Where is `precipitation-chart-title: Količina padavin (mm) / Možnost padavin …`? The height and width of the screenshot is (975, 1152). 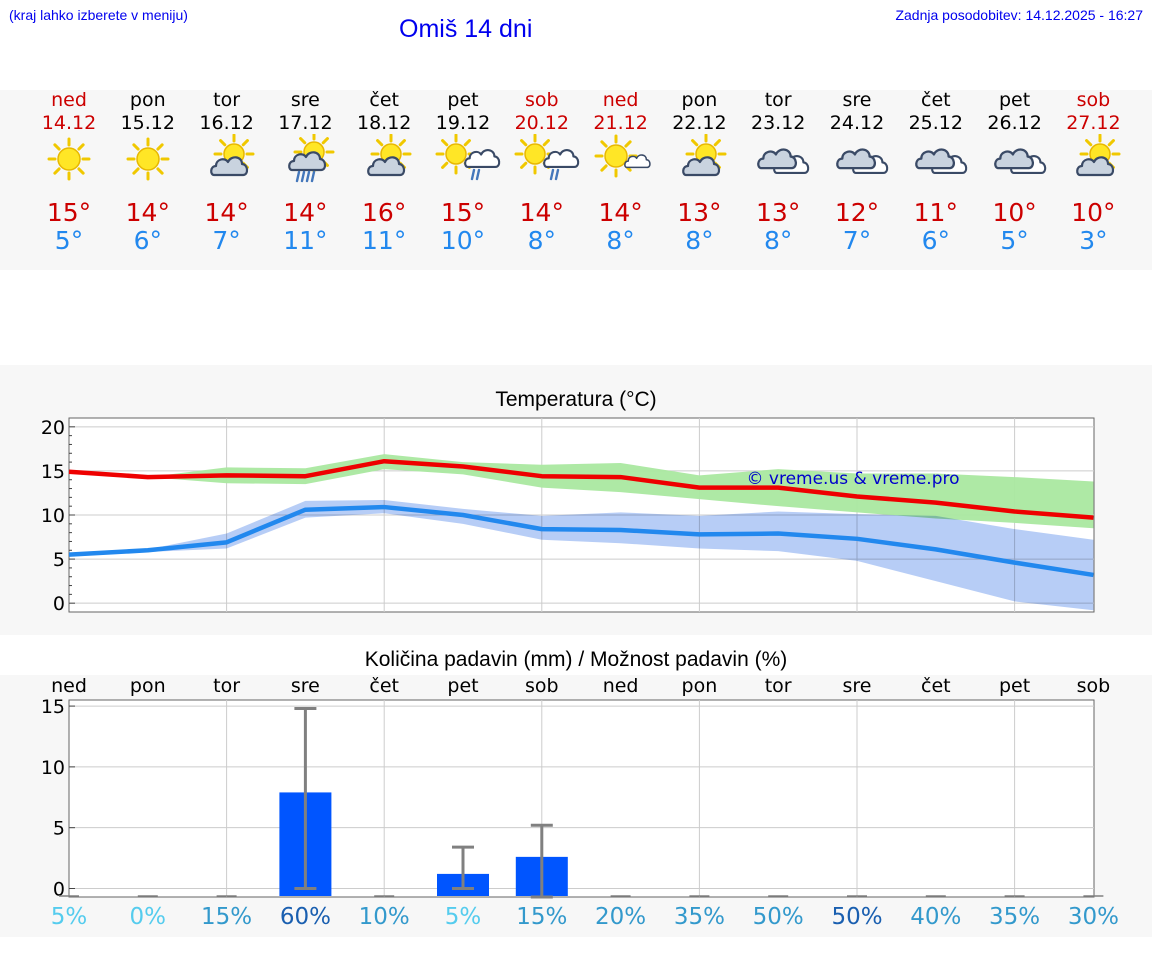
precipitation-chart-title: Količina padavin (mm) / Možnost padavin … is located at coordinates (576, 659).